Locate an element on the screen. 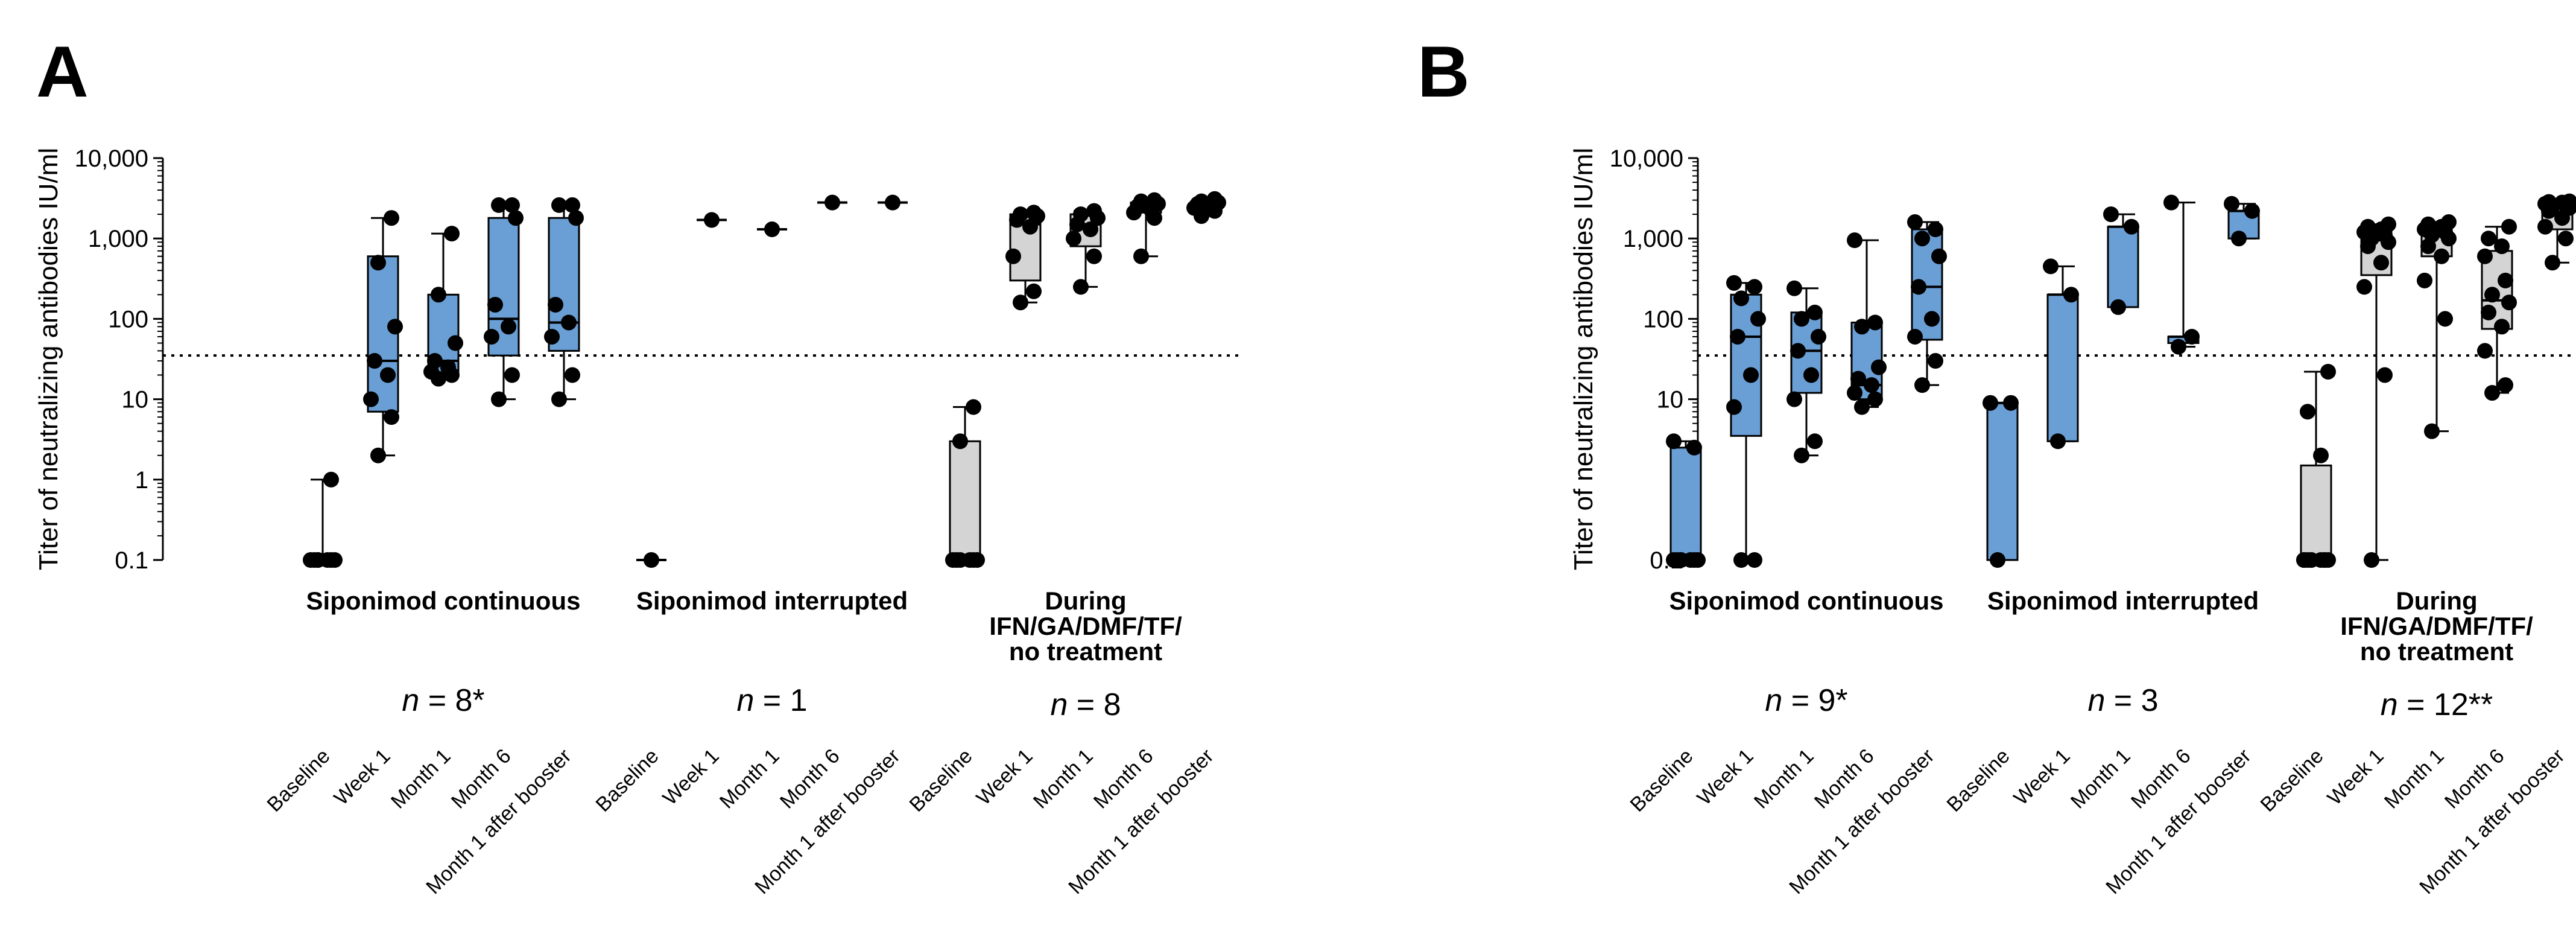 This screenshot has width=2576, height=948. y-tick-label: 1,000 is located at coordinates (118, 239).